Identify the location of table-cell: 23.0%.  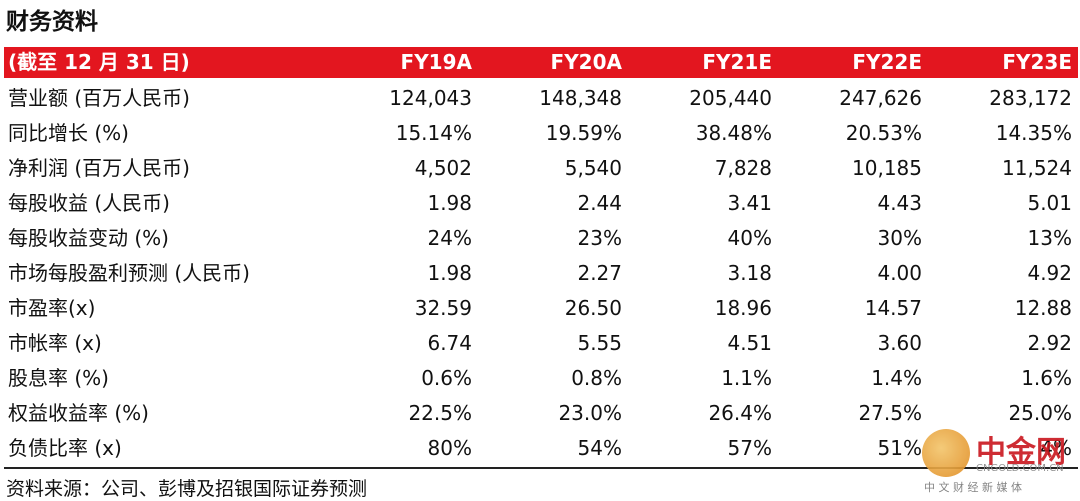
(590, 413).